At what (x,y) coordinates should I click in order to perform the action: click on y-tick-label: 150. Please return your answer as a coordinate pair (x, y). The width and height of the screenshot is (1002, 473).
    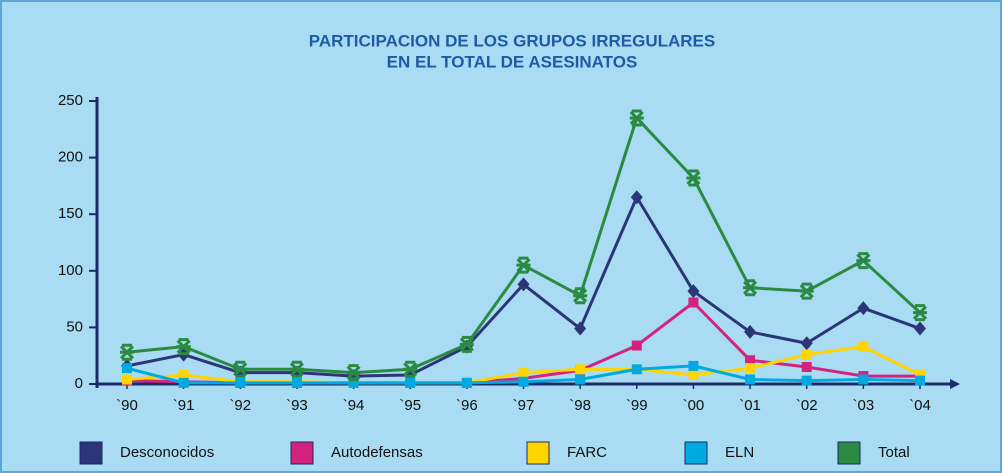
    Looking at the image, I should click on (70, 213).